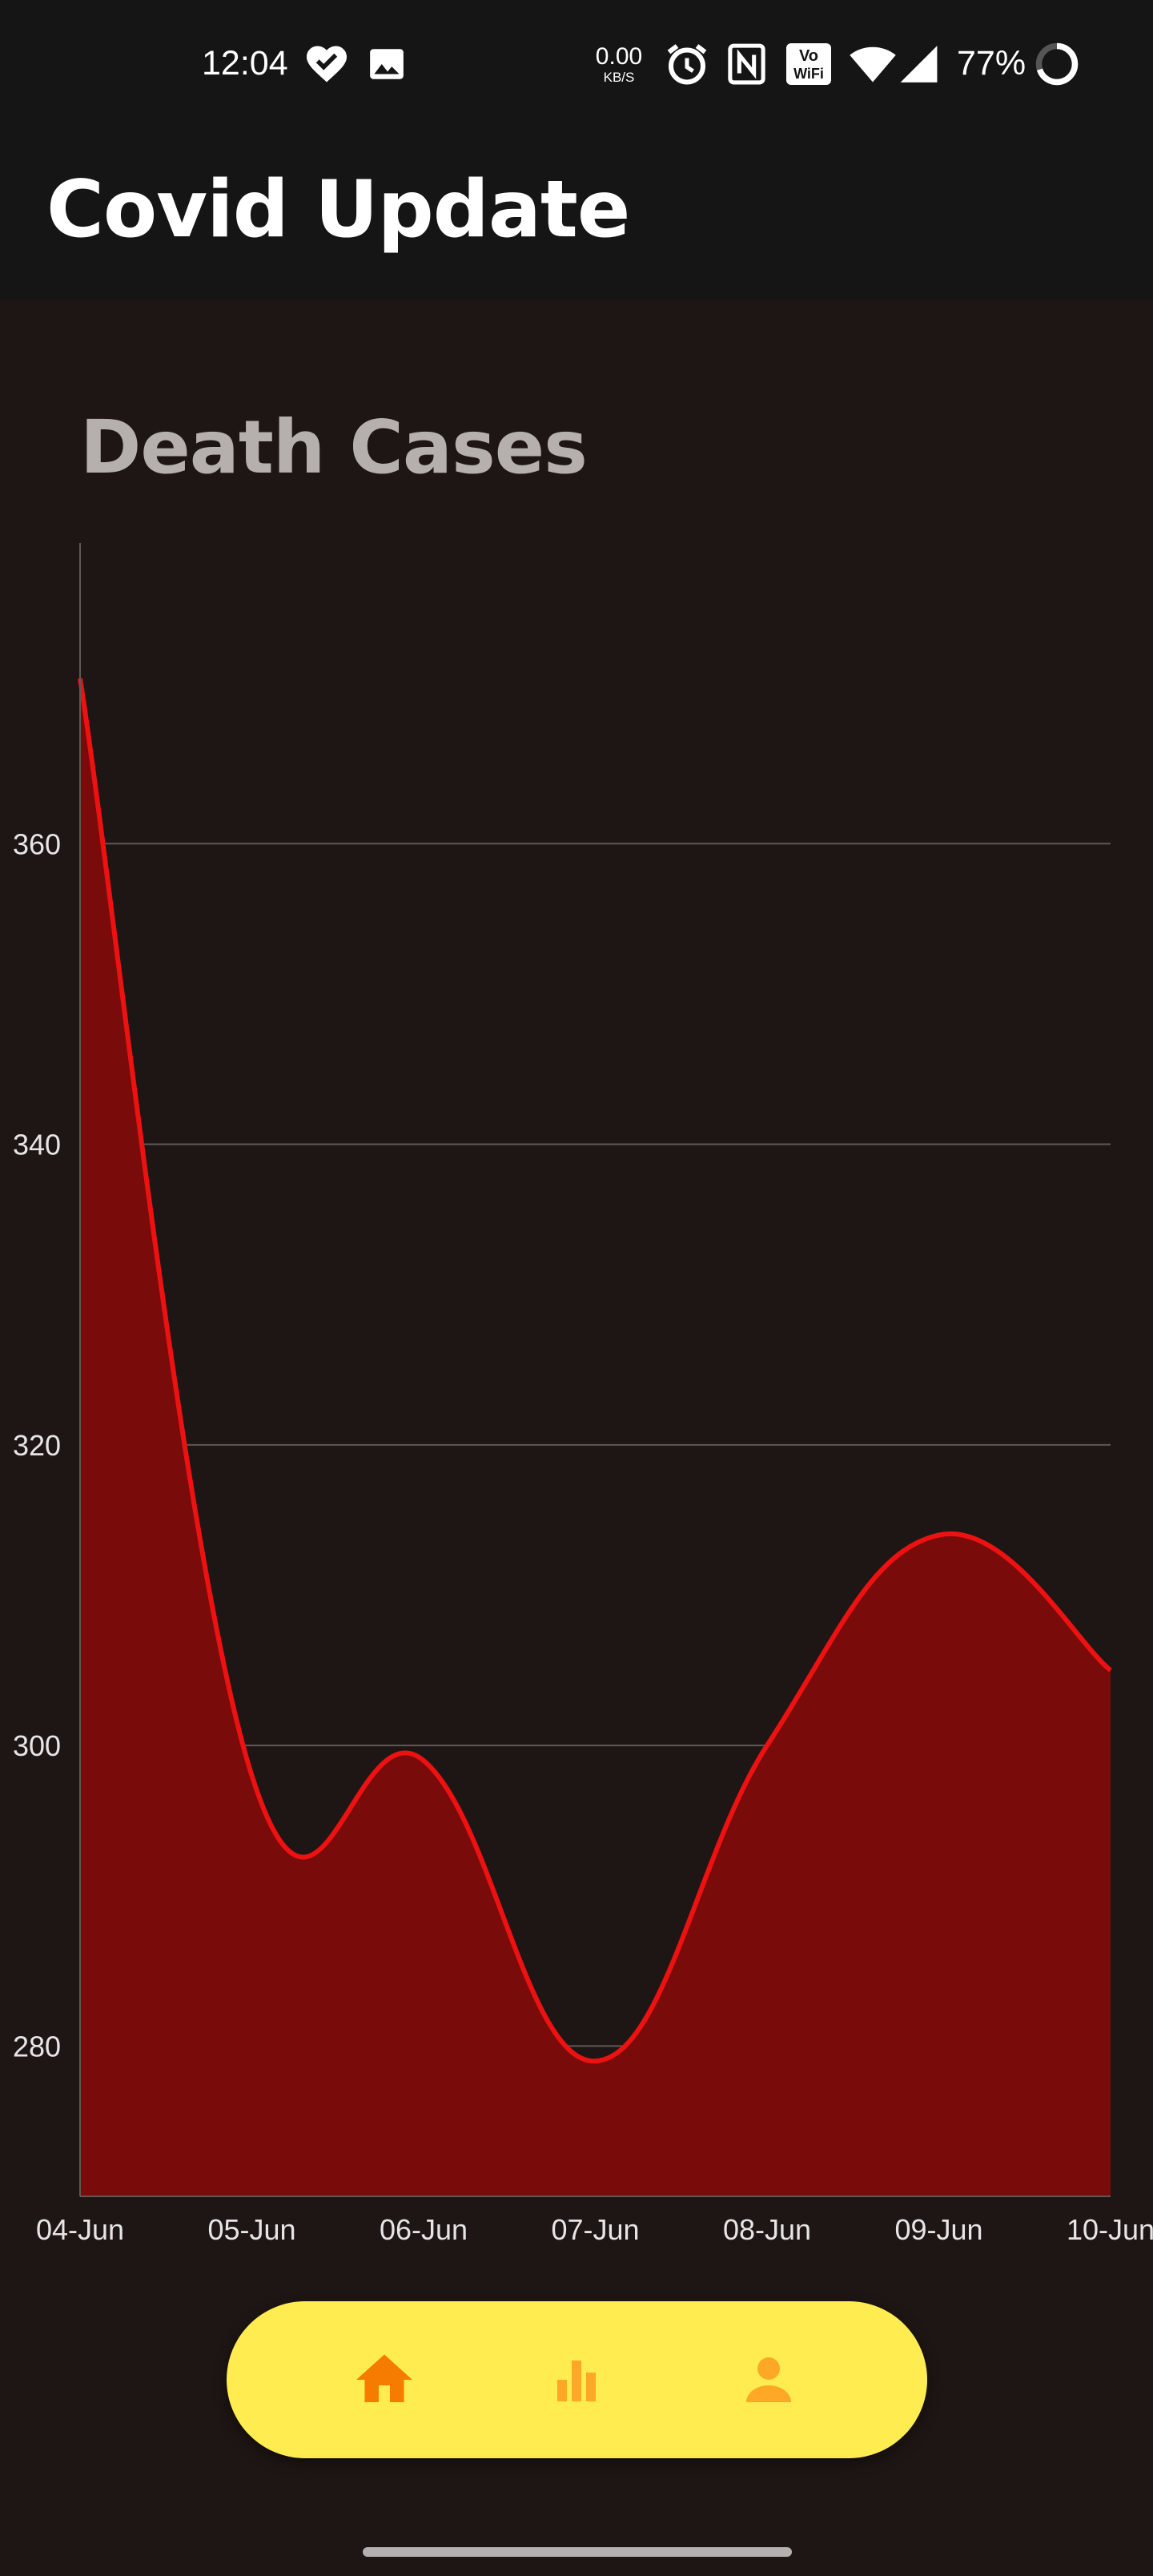 This screenshot has width=1153, height=2576. I want to click on person-icon, so click(769, 2379).